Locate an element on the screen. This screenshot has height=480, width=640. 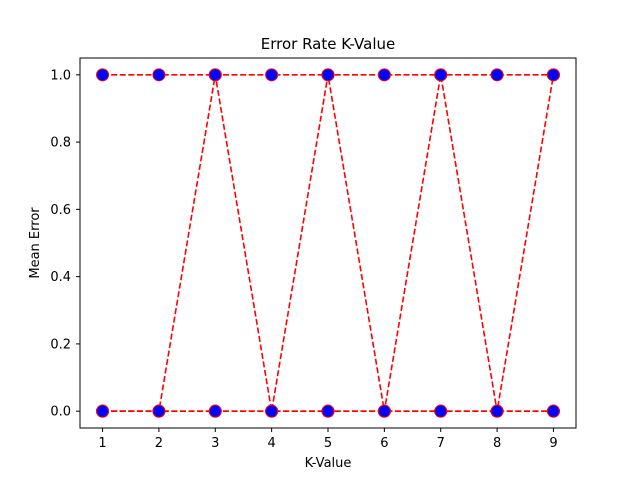
y-tick-label: 1.0 is located at coordinates (60, 75).